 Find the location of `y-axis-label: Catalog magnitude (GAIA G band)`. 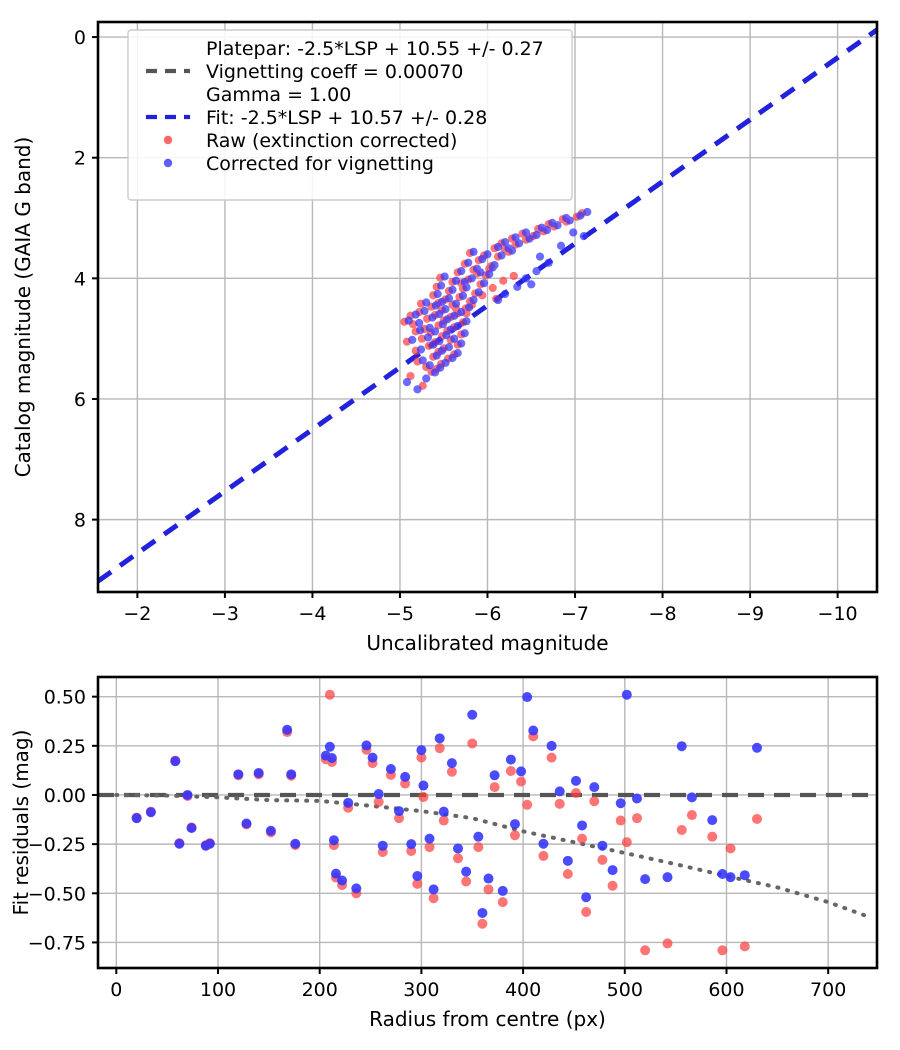

y-axis-label: Catalog magnitude (GAIA G band) is located at coordinates (23, 307).